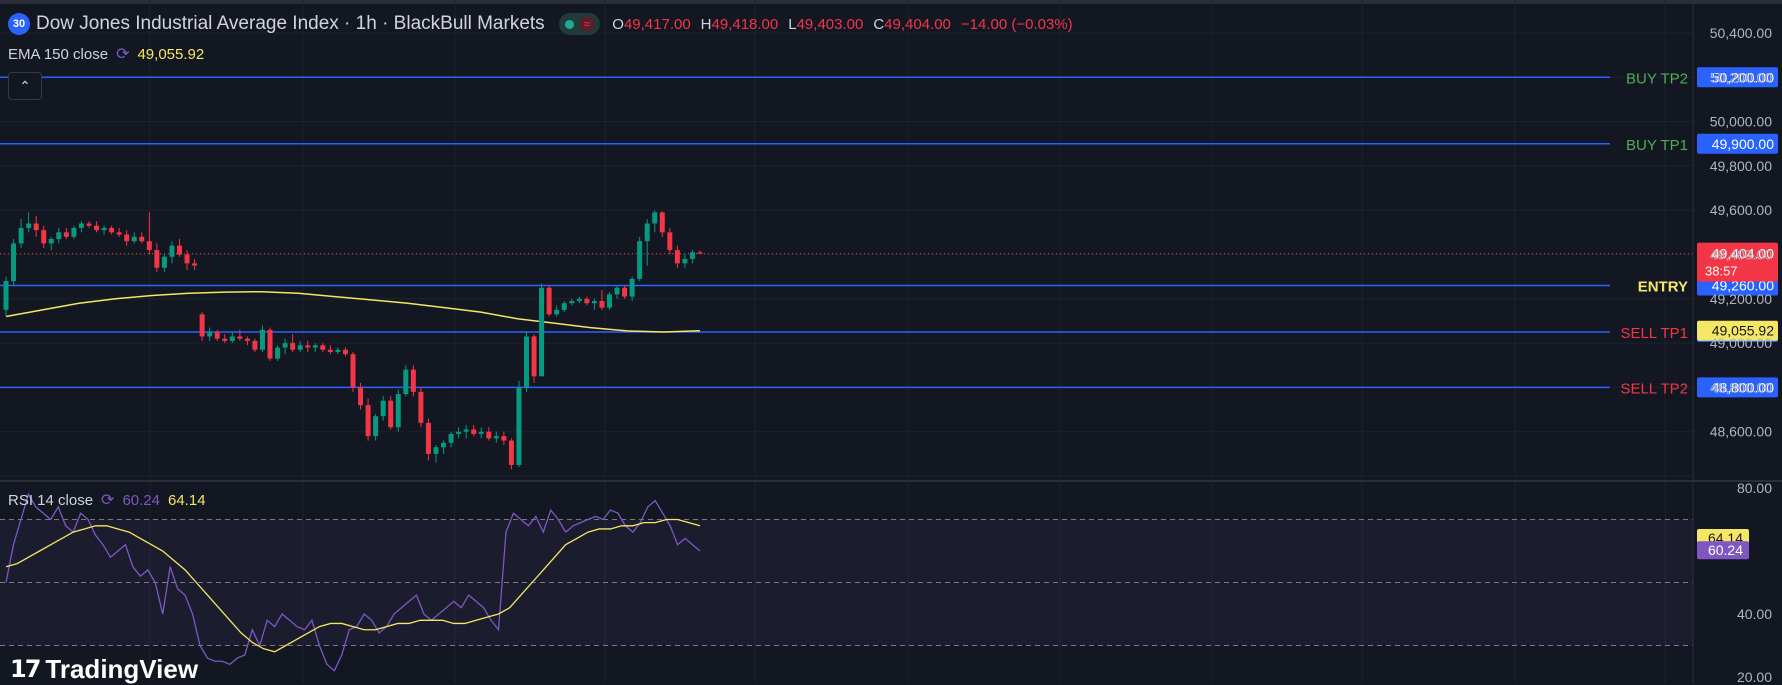 The image size is (1782, 685). What do you see at coordinates (1741, 166) in the screenshot?
I see `price-tick-label: 49,800.00` at bounding box center [1741, 166].